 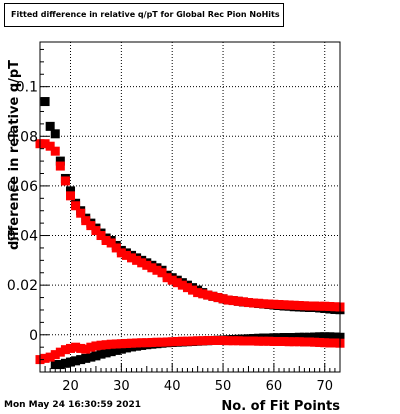 I want to click on y-tick-label: 0, so click(x=33, y=336).